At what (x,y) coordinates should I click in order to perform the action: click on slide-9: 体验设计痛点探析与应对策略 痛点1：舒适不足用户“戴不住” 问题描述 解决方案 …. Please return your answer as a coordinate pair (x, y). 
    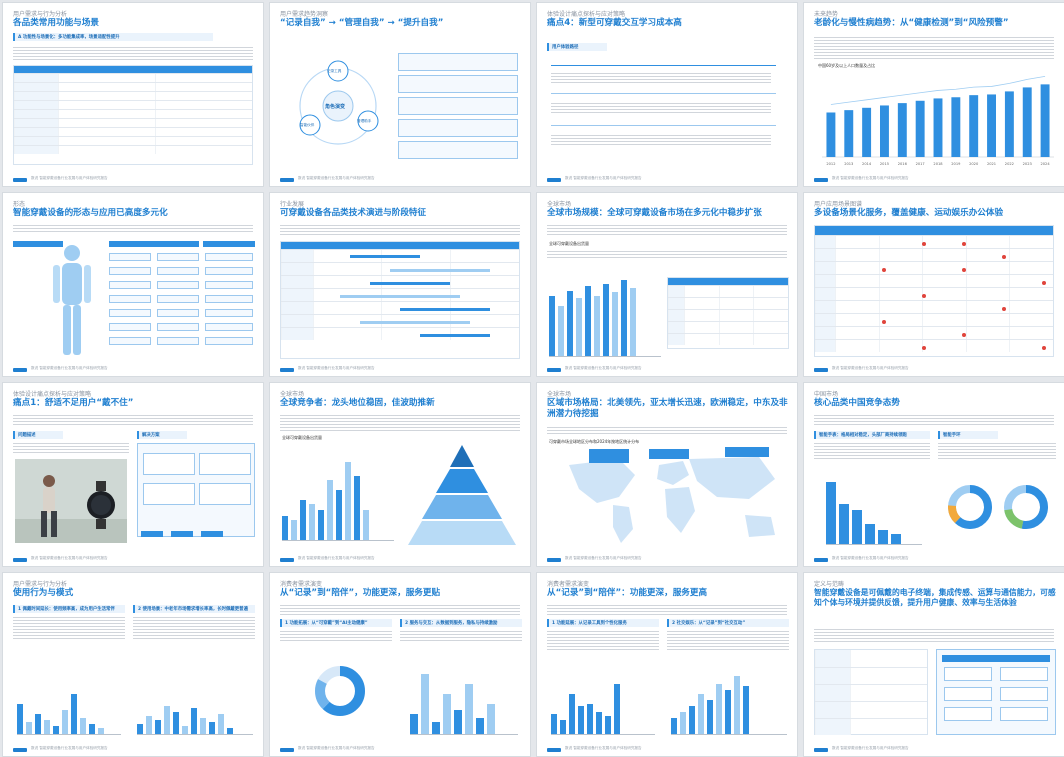
    Looking at the image, I should click on (133, 474).